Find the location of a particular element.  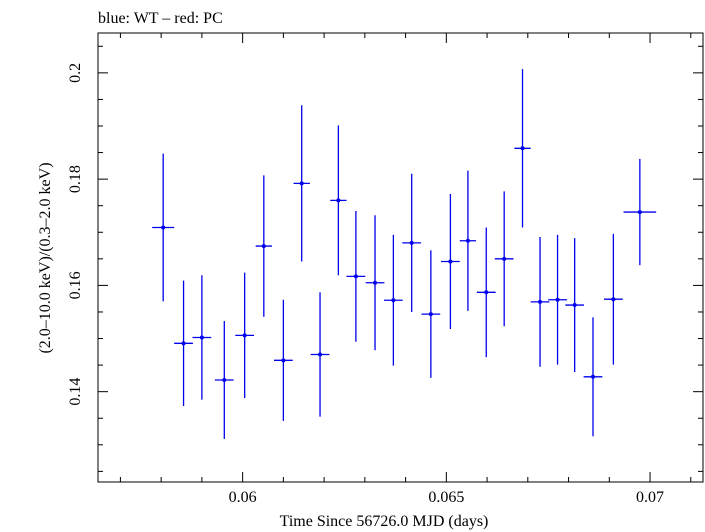

y-tick-label: 0.14 is located at coordinates (75, 392).